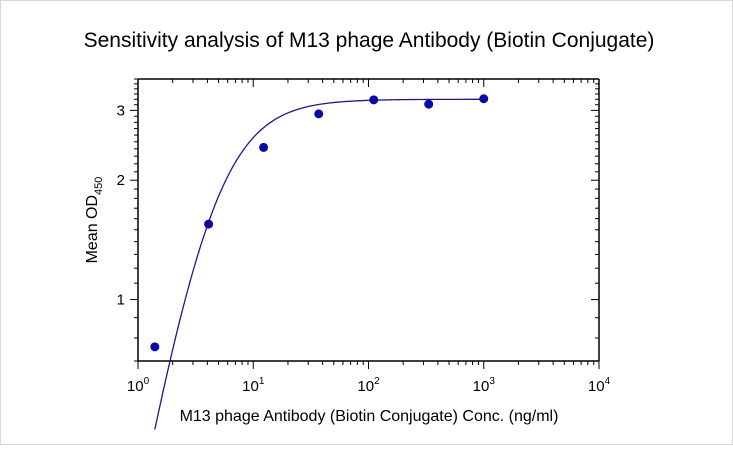  Describe the element at coordinates (121, 205) in the screenshot. I see `y-tick-labels: 1 2 3` at that location.